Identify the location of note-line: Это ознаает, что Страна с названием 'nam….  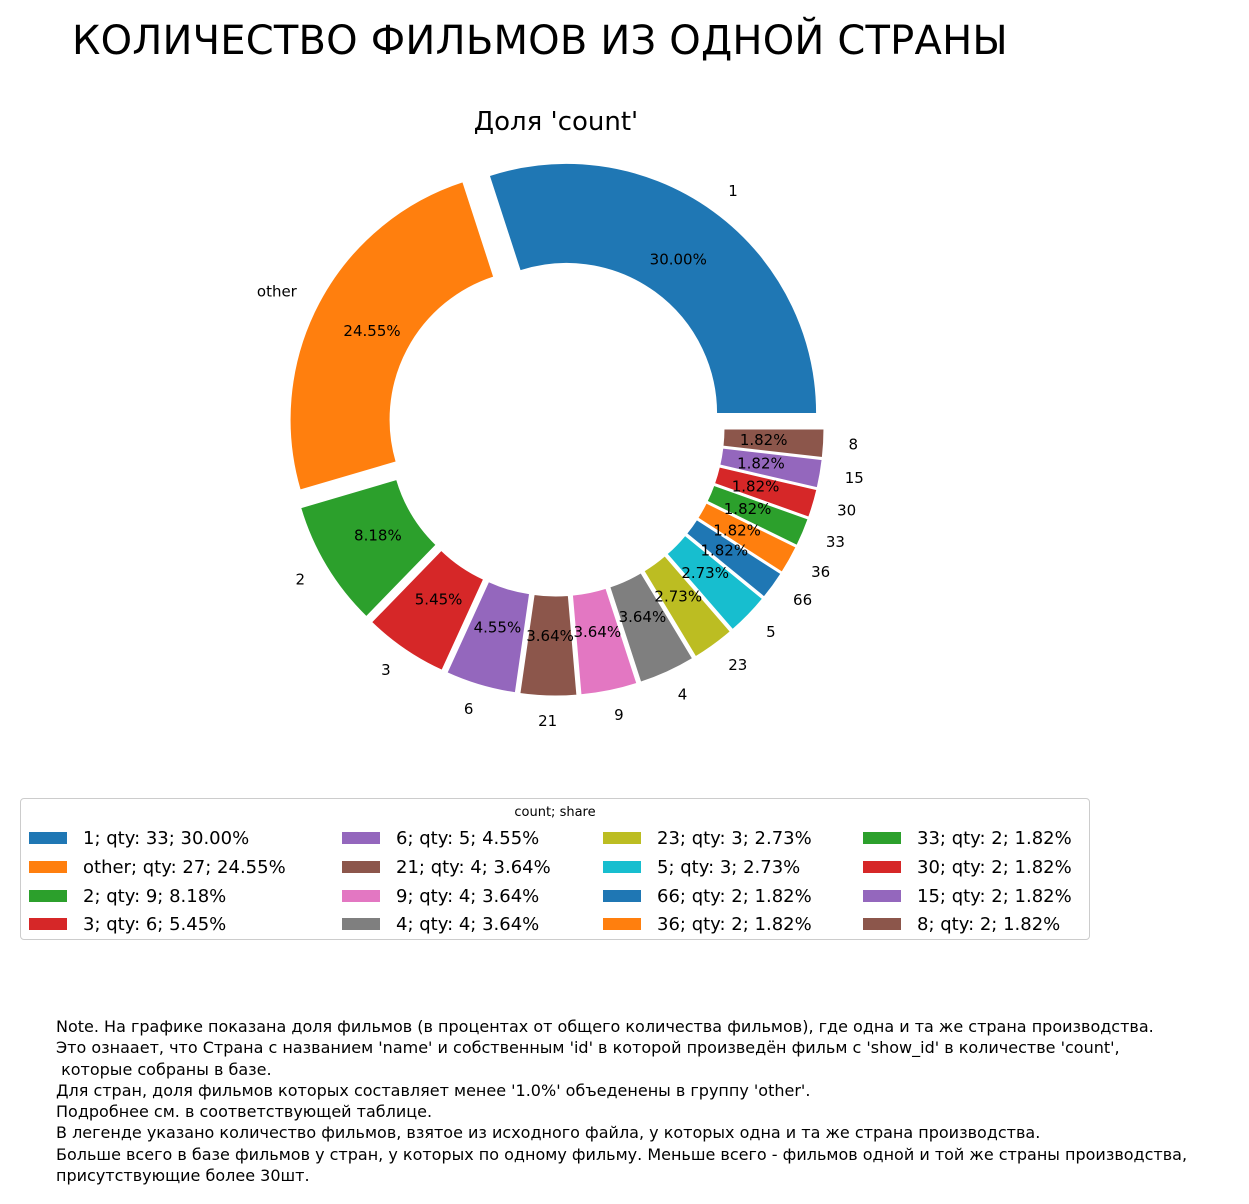
(588, 1048).